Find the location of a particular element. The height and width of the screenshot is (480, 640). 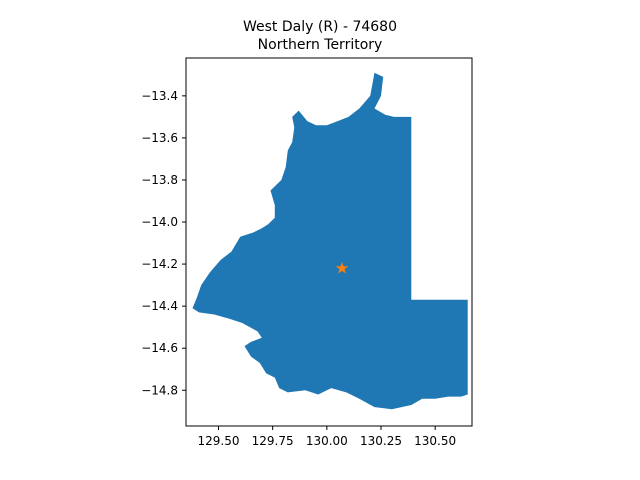

x-tick-label: 129.75 is located at coordinates (273, 441).